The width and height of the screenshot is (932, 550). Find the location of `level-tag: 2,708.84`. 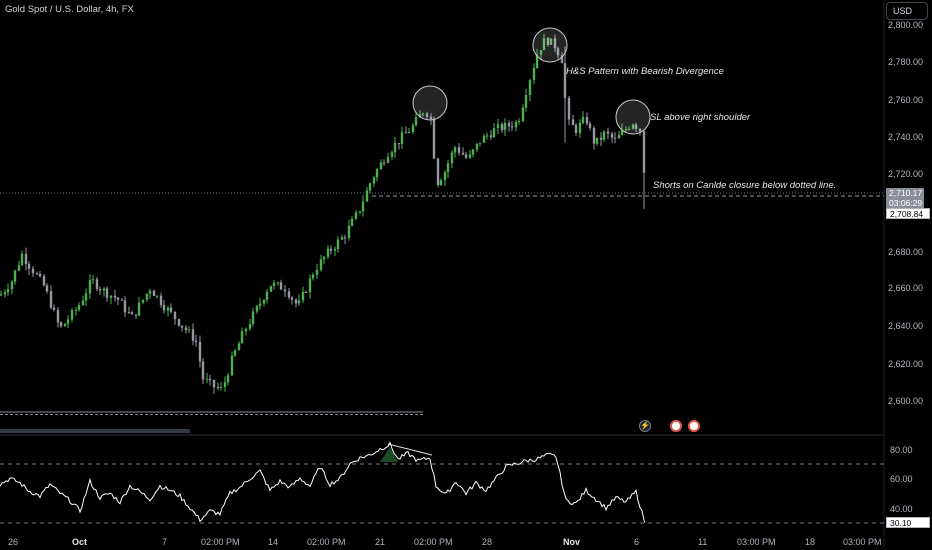

level-tag: 2,708.84 is located at coordinates (908, 213).